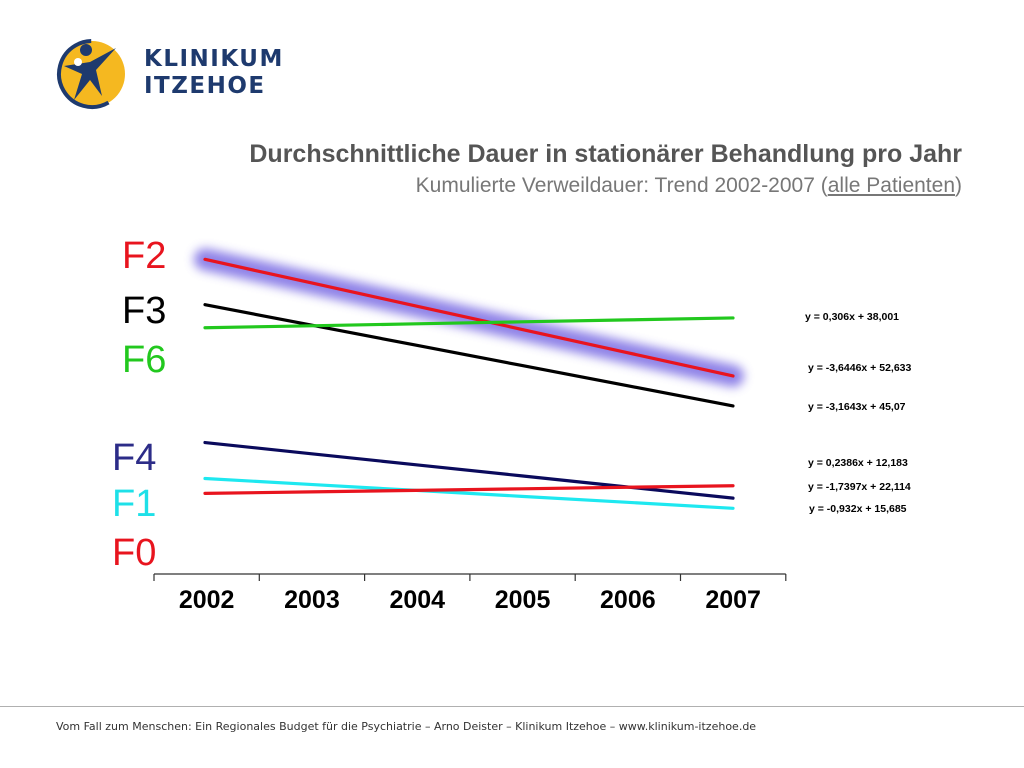 This screenshot has height=768, width=1024. Describe the element at coordinates (470, 600) in the screenshot. I see `x-tick-labels: 2002 2003 2004 2005 2006 2007` at that location.